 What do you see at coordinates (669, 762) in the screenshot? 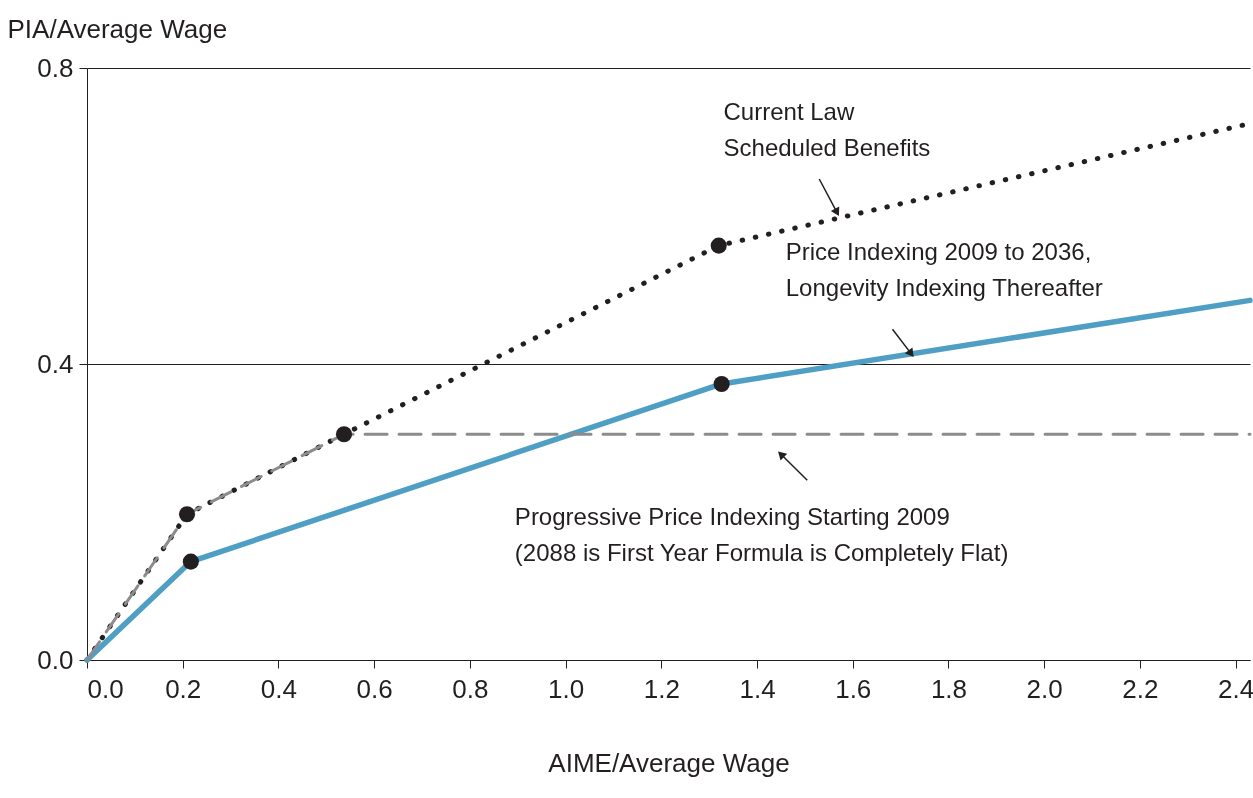
I see `x-axis-title: AIME/Average Wage` at bounding box center [669, 762].